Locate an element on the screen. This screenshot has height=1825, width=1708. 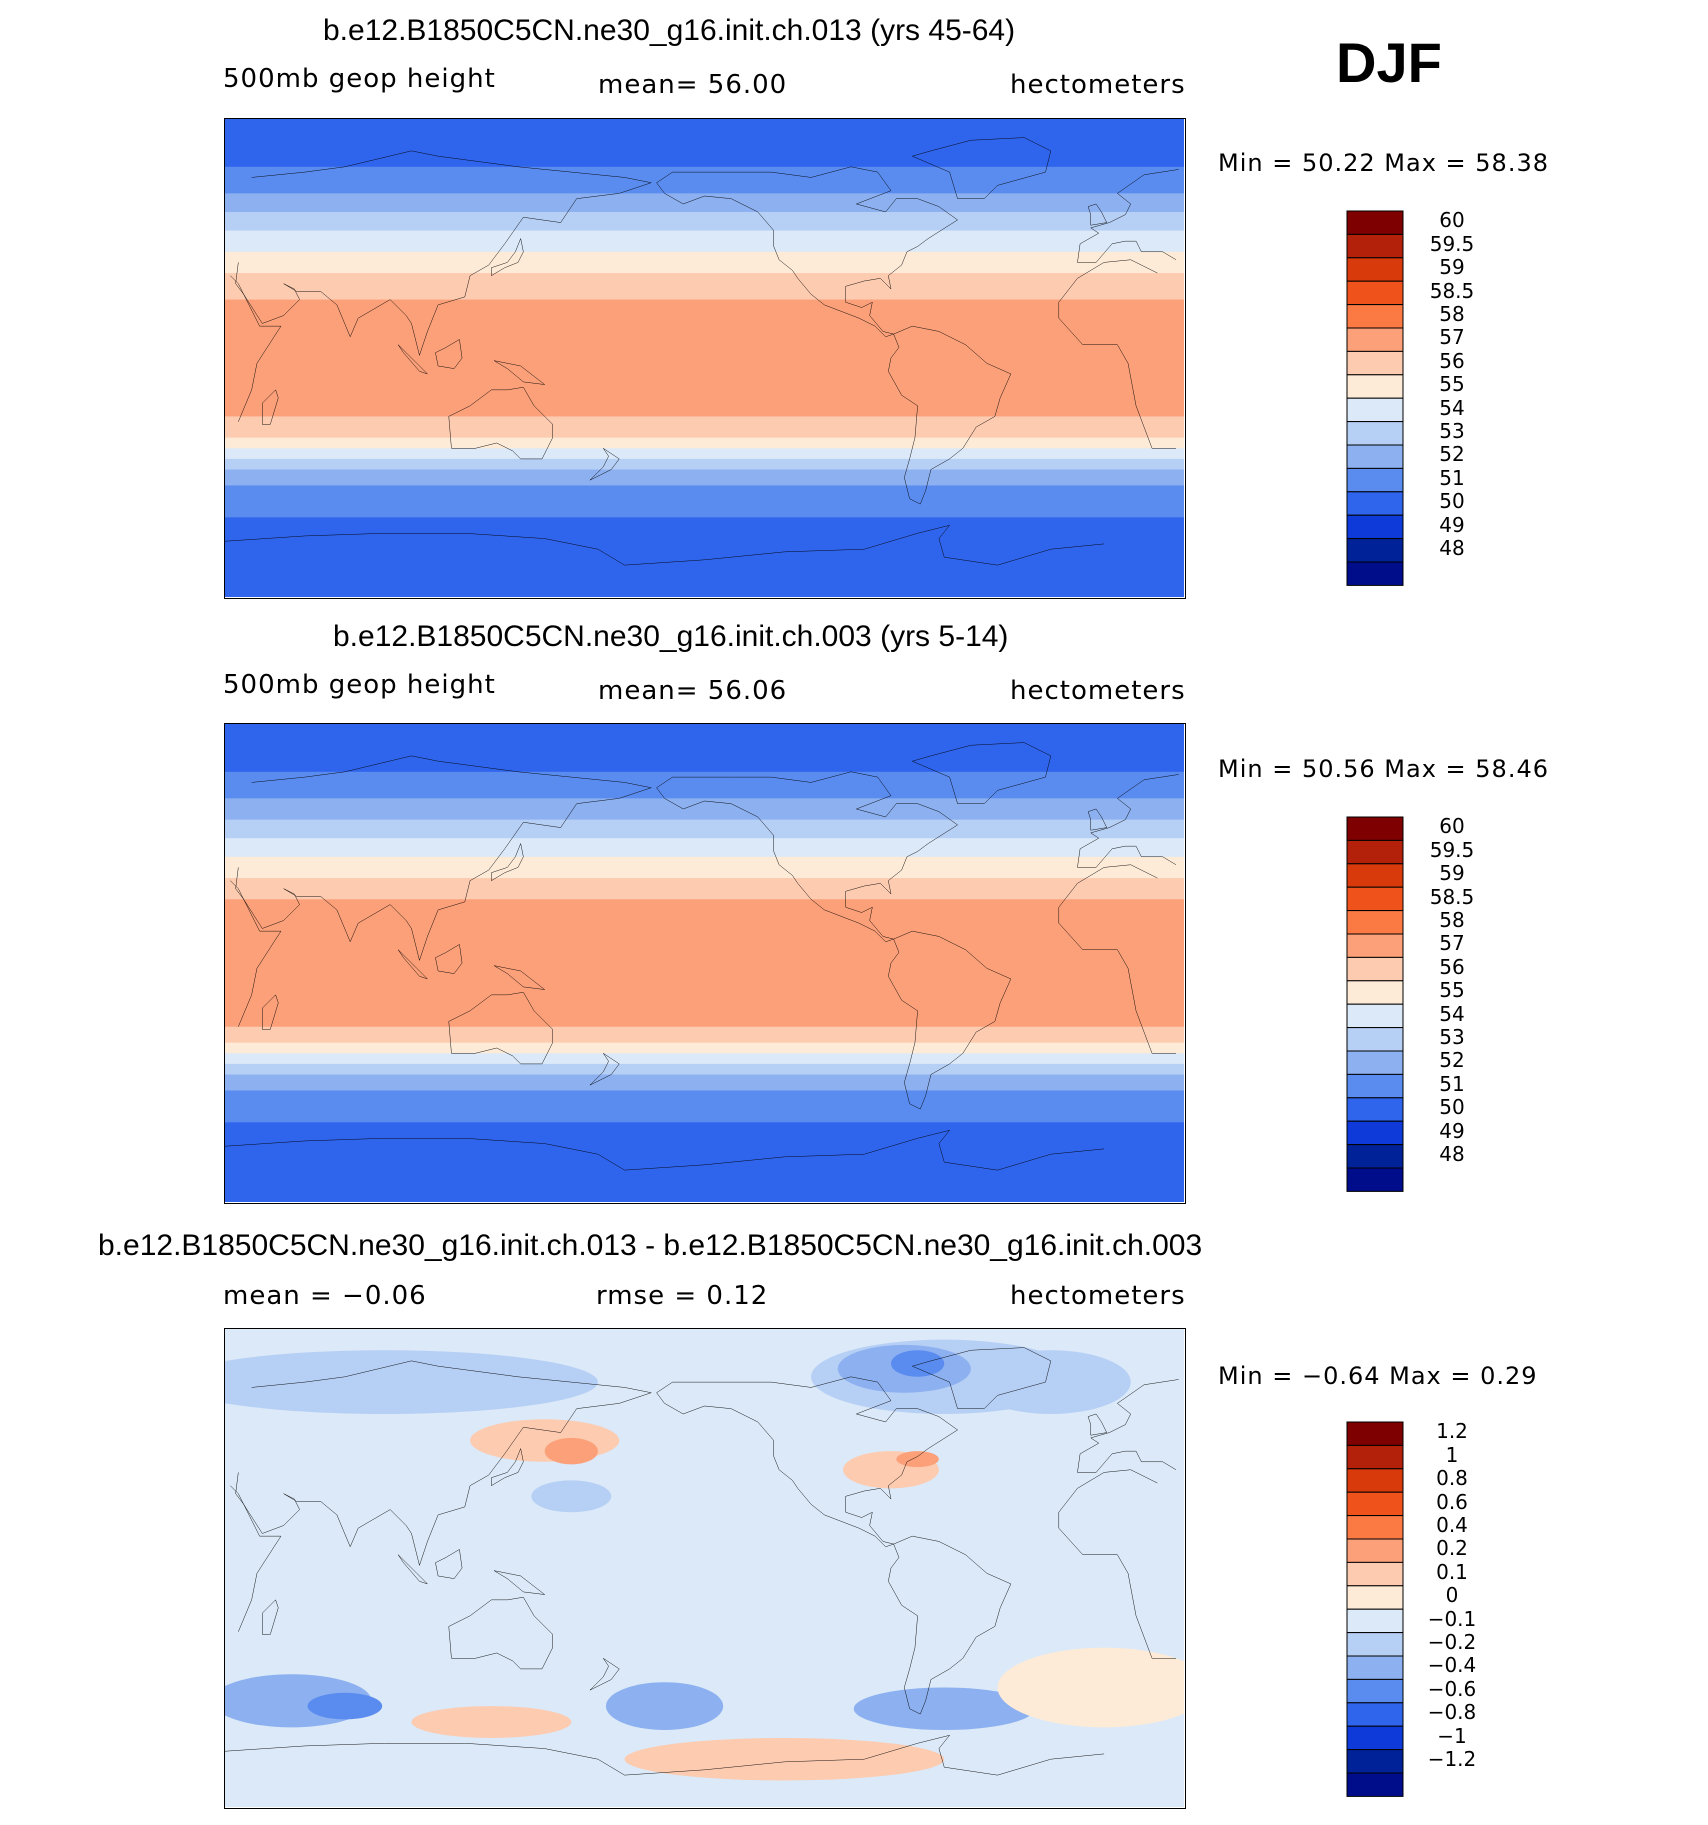
season-label: DJF is located at coordinates (1389, 62).